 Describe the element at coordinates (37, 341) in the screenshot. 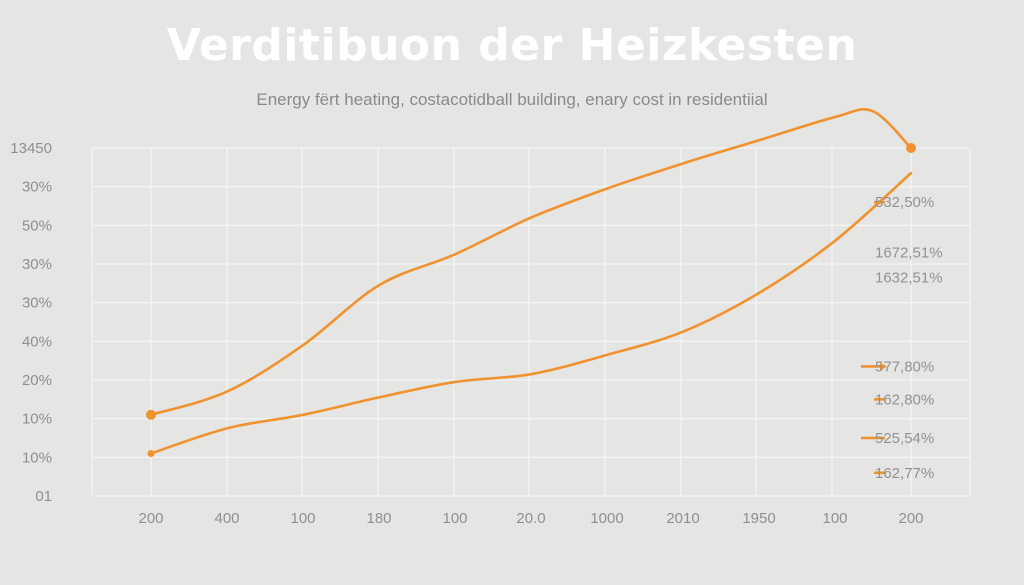

I see `y-tick-label: 40%` at that location.